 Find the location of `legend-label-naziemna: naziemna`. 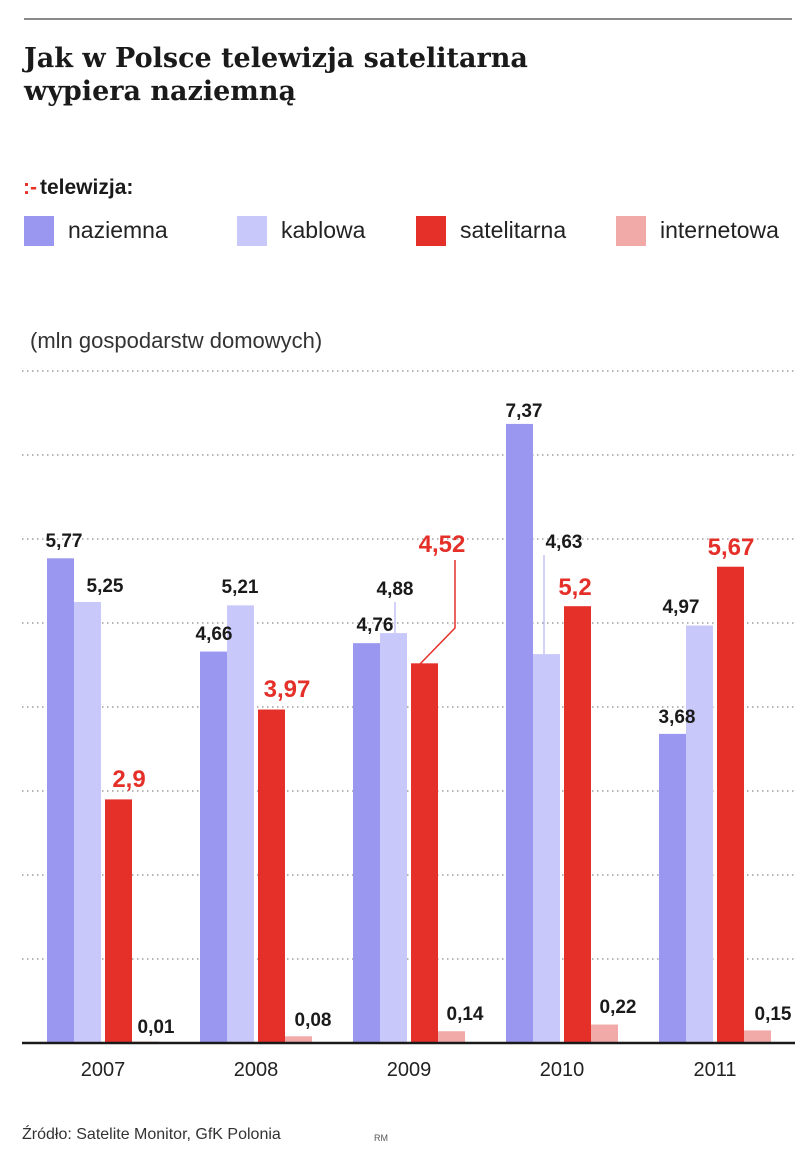

legend-label-naziemna: naziemna is located at coordinates (118, 230).